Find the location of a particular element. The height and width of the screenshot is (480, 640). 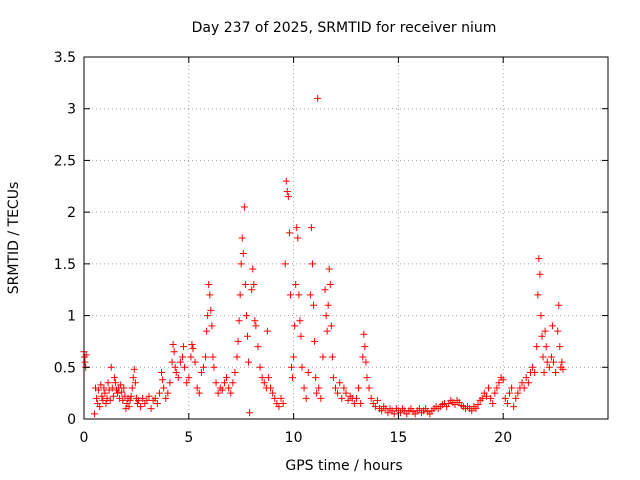

y-tick-label: 1 is located at coordinates (71, 317).